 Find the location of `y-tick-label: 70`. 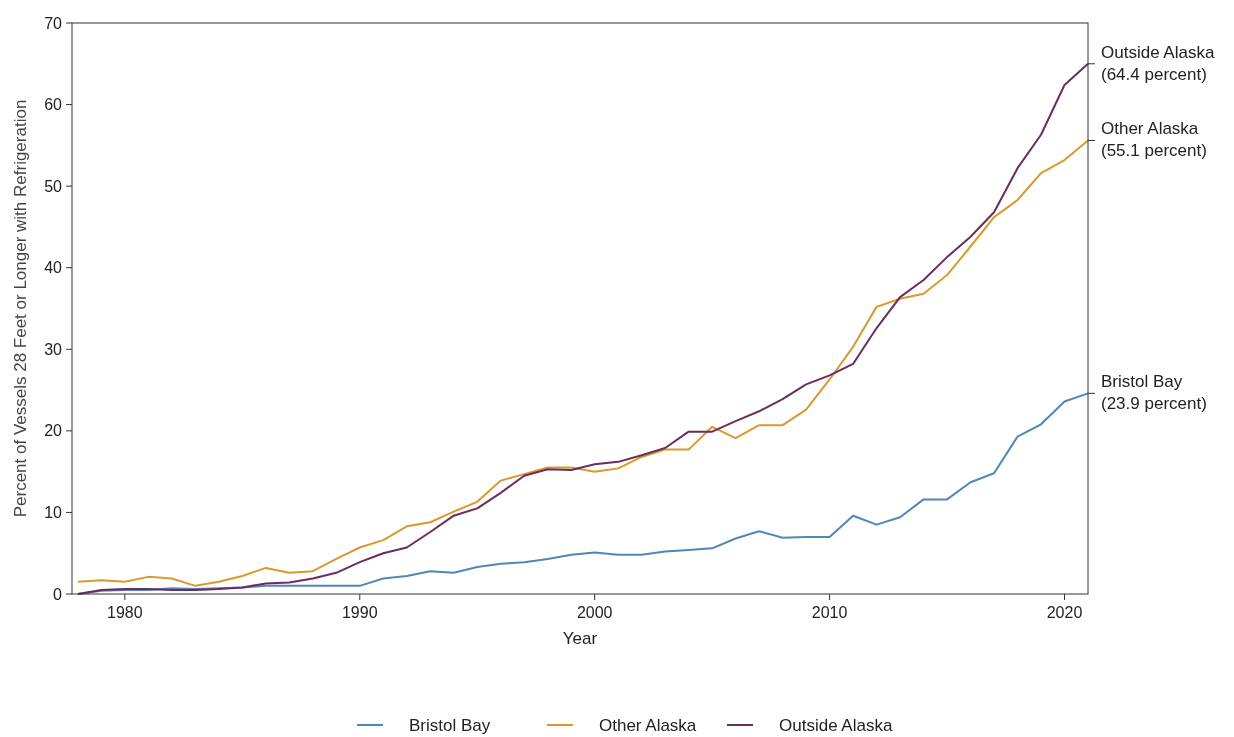

y-tick-label: 70 is located at coordinates (53, 23).